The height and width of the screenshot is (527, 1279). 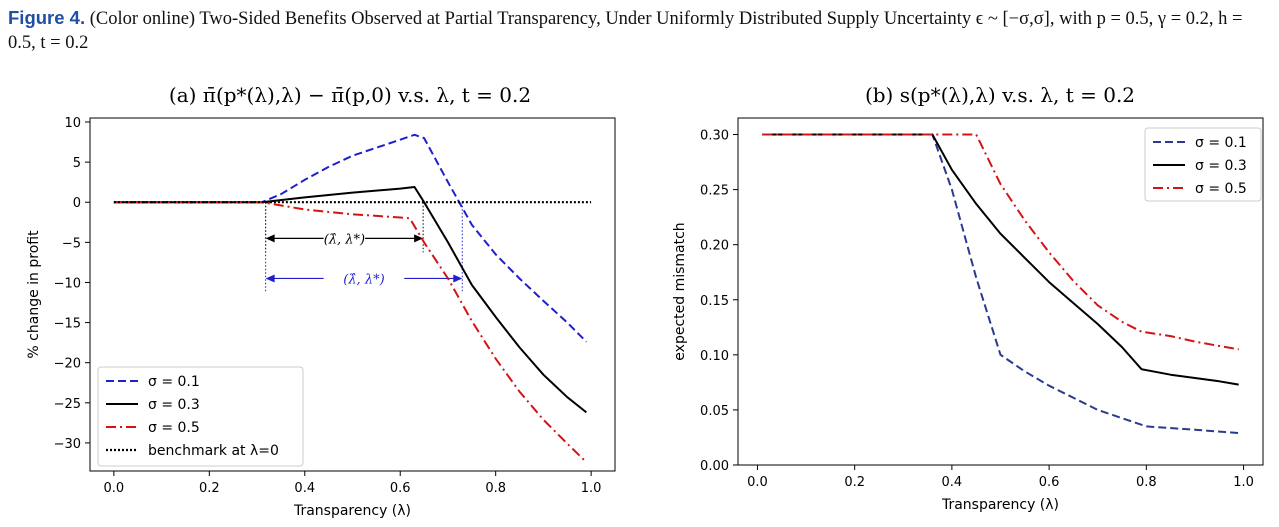 I want to click on panel-b-xtick-label: 0.2, so click(x=854, y=482).